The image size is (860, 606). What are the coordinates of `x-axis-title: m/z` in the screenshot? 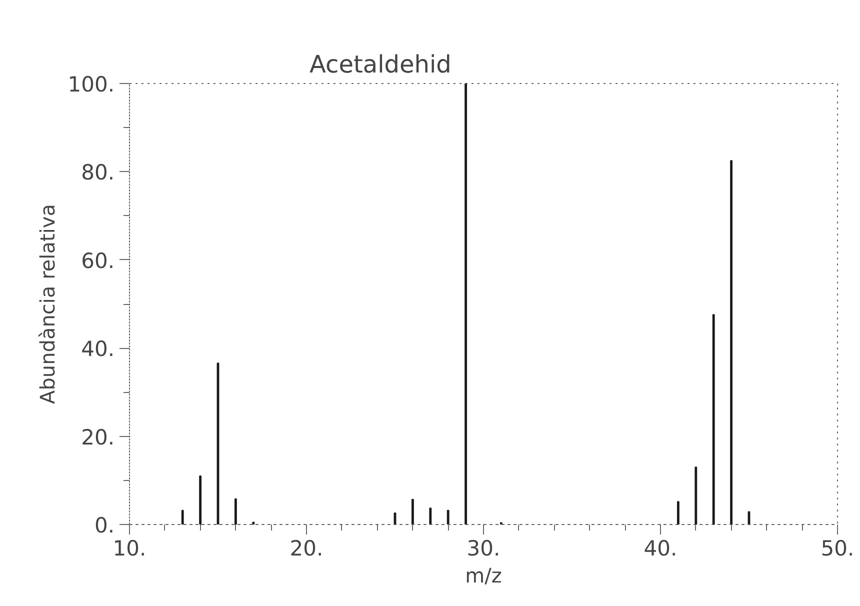 It's located at (483, 576).